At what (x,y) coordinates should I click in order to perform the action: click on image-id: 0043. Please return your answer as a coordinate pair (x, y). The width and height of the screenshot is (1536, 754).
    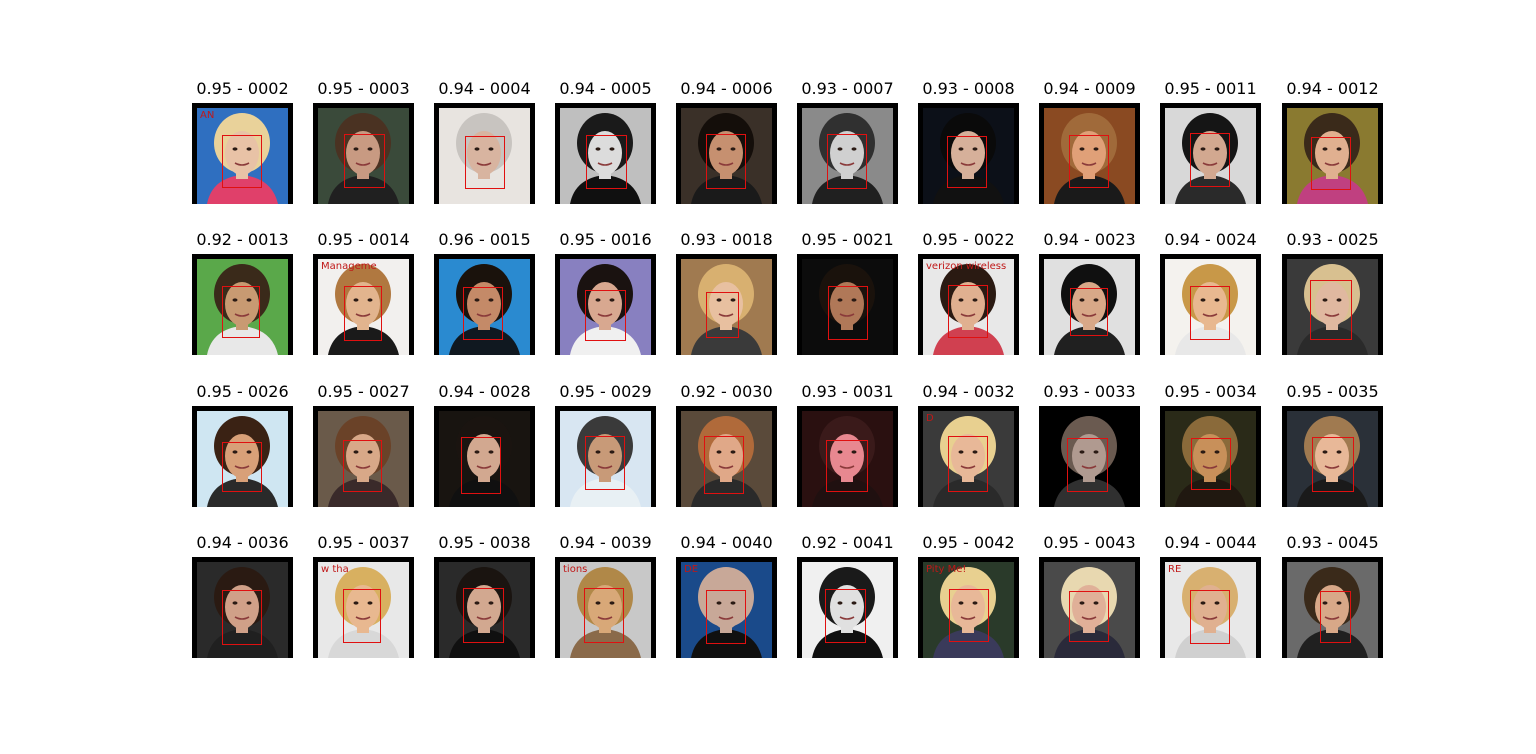
    Looking at the image, I should click on (1115, 542).